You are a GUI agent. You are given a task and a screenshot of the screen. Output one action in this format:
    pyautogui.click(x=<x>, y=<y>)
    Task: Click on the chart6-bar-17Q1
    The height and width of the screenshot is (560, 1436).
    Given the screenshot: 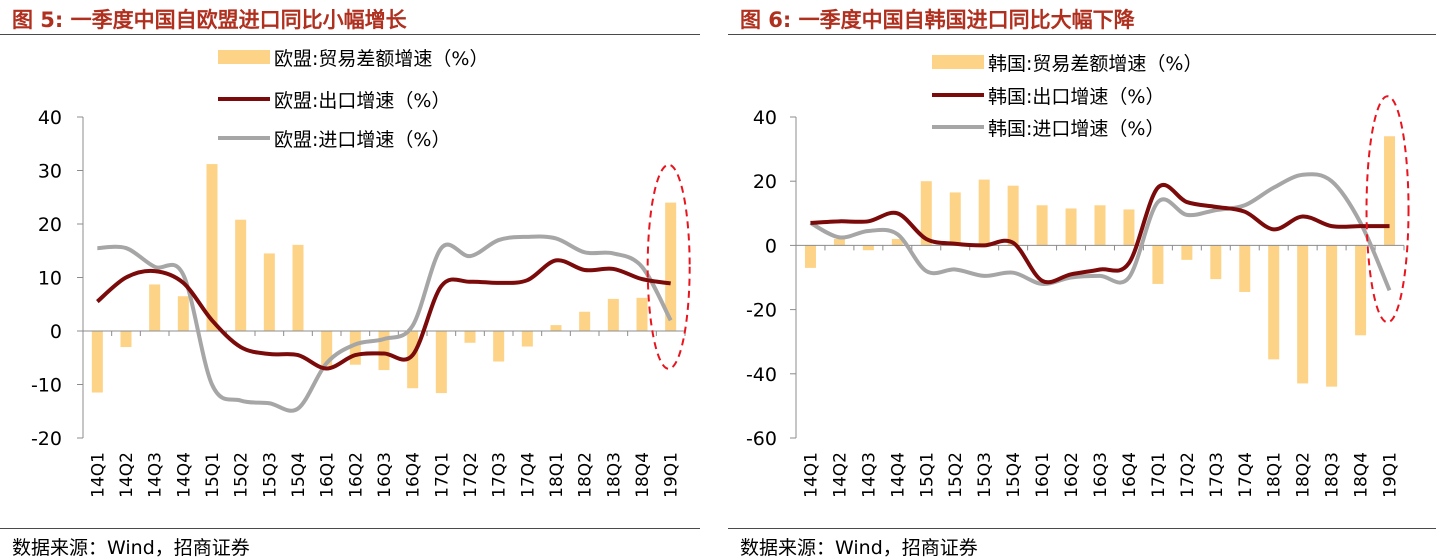 What is the action you would take?
    pyautogui.click(x=1158, y=264)
    